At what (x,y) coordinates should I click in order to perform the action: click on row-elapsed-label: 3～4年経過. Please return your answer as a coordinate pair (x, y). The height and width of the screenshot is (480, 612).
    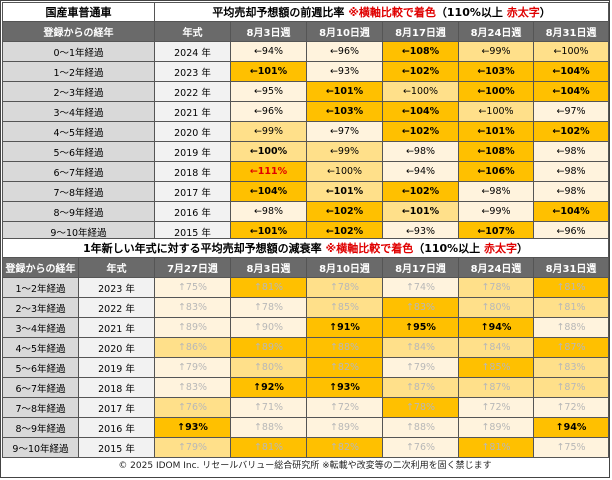
    Looking at the image, I should click on (40, 327).